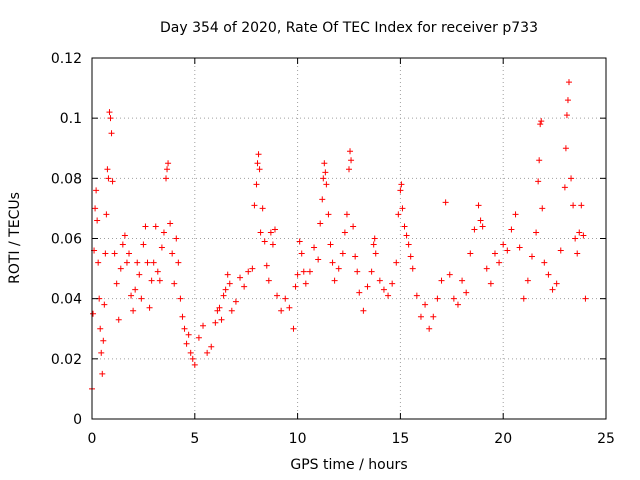 This screenshot has width=640, height=480. What do you see at coordinates (298, 439) in the screenshot?
I see `x-tick-label: 10` at bounding box center [298, 439].